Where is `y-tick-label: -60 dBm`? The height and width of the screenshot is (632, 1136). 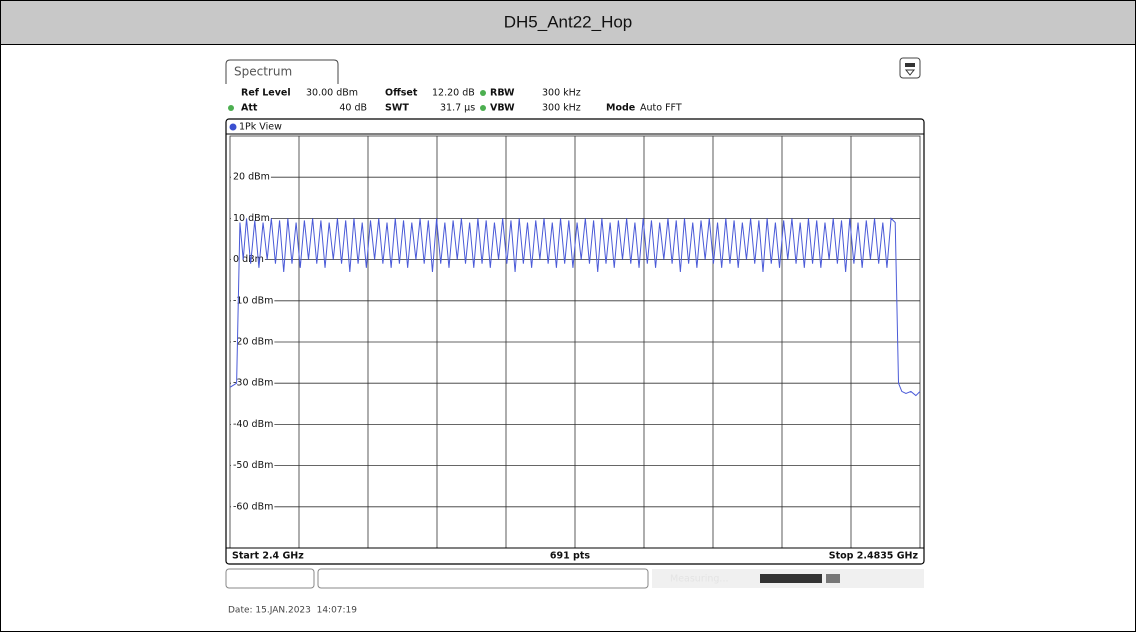 y-tick-label: -60 dBm is located at coordinates (253, 506).